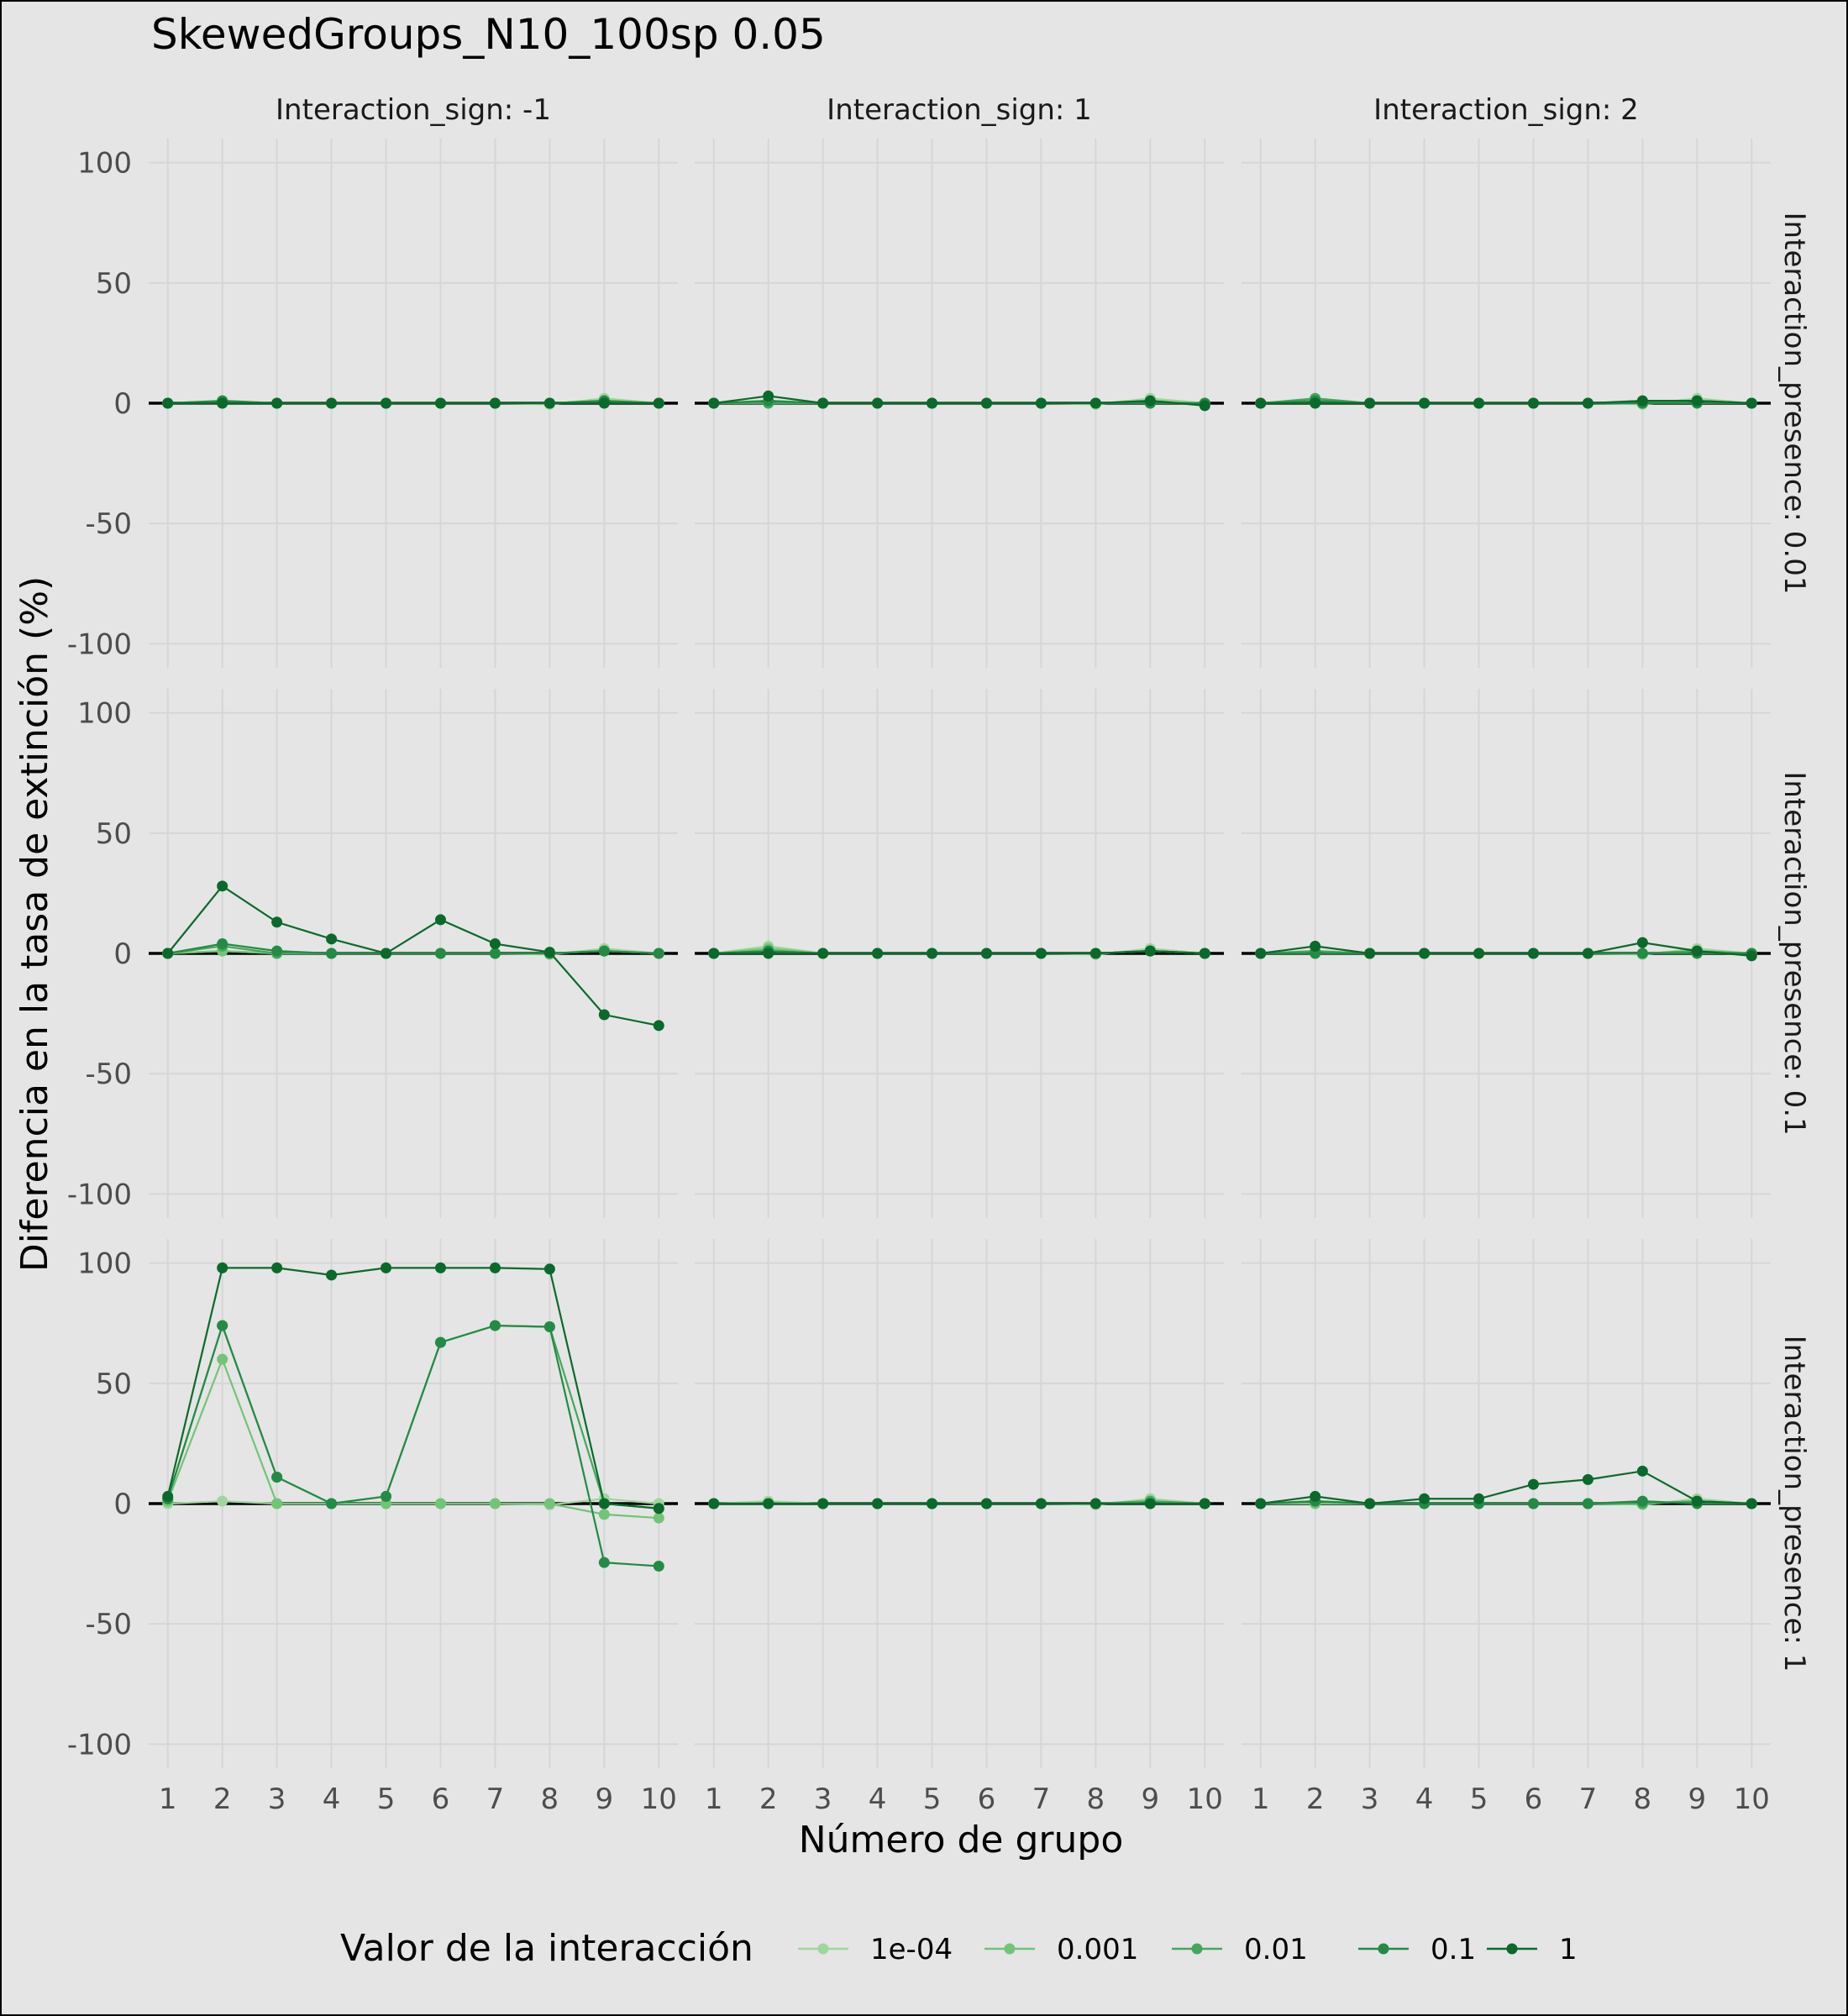 The image size is (1848, 2016). I want to click on x-tick-label: 1, so click(1261, 1799).